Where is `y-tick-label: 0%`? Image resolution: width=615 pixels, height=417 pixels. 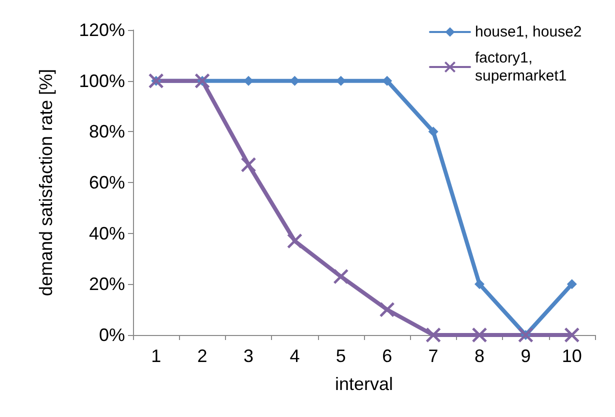
y-tick-label: 0% is located at coordinates (111, 335).